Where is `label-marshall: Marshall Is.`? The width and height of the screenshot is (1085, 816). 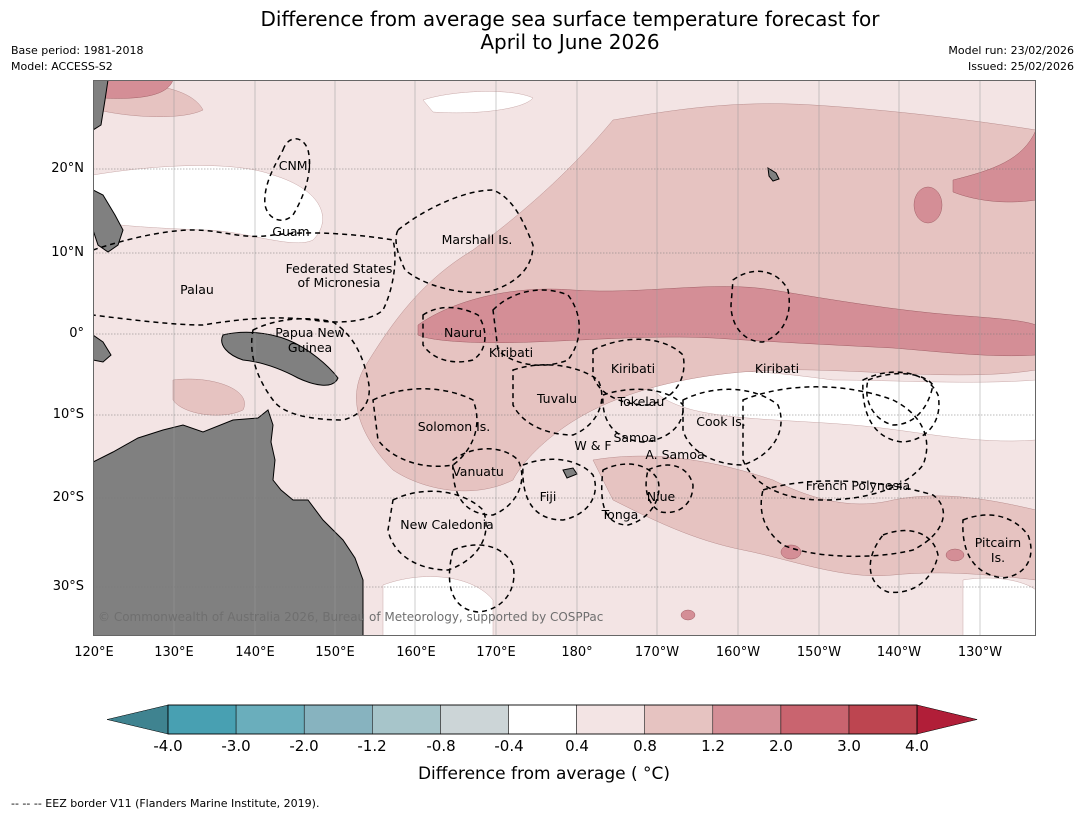 label-marshall: Marshall Is. is located at coordinates (477, 239).